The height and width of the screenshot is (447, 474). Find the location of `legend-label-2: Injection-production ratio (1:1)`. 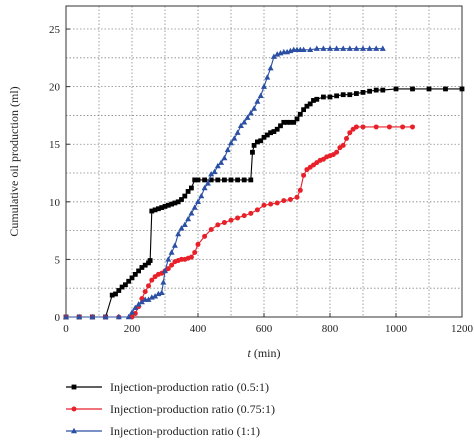

legend-label-2: Injection-production ratio (1:1) is located at coordinates (185, 430).